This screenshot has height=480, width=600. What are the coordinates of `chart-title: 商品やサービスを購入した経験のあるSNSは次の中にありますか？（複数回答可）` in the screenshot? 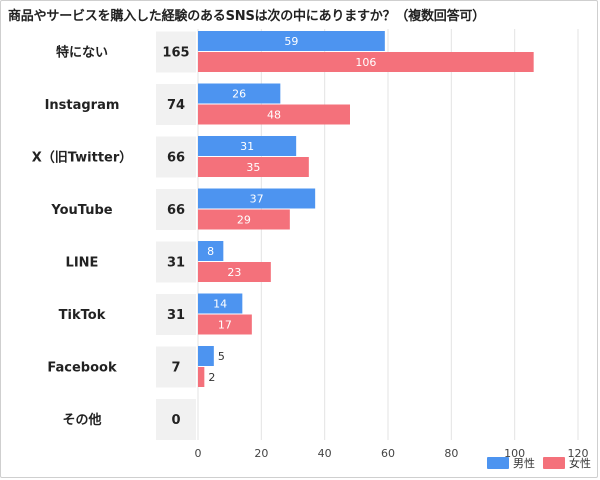 It's located at (247, 16).